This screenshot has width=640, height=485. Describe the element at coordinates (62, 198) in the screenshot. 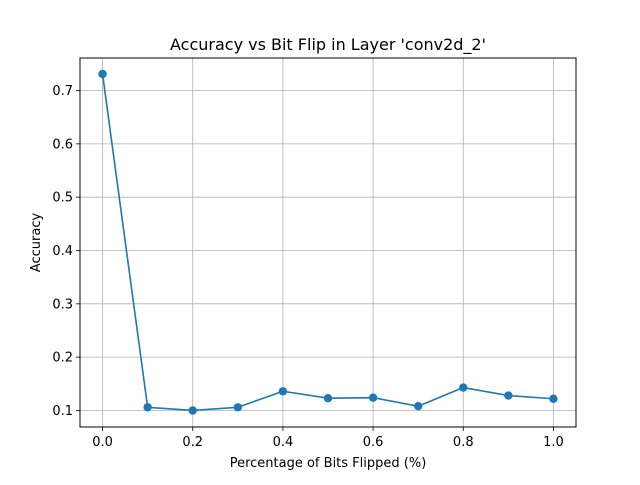

I see `y-tick-label: 0.5` at that location.